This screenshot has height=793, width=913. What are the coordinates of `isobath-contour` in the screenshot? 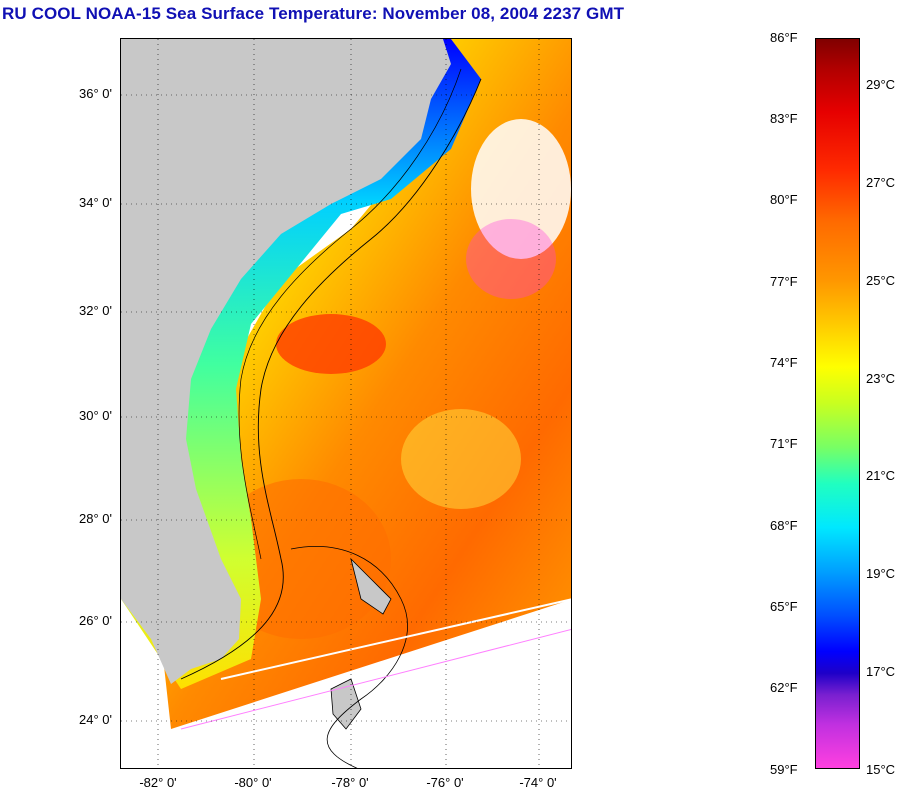 It's located at (349, 657).